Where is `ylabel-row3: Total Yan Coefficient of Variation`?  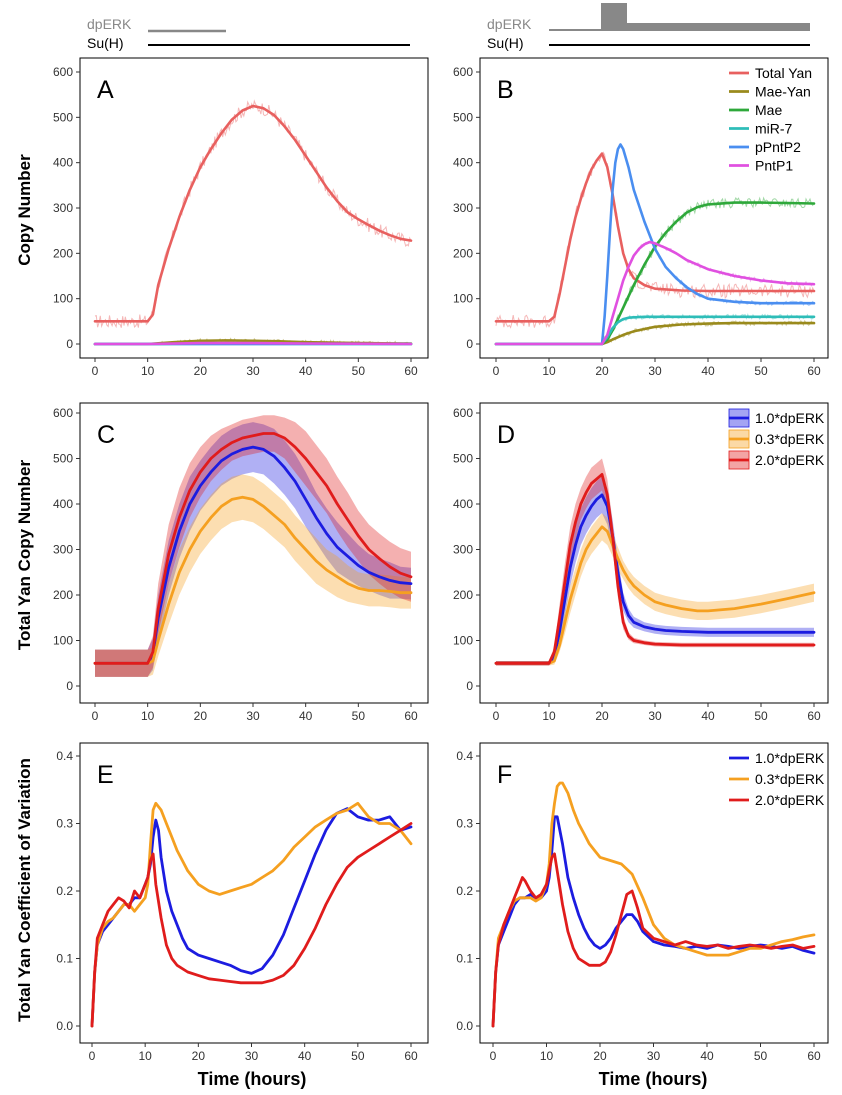
ylabel-row3: Total Yan Coefficient of Variation is located at coordinates (24, 890).